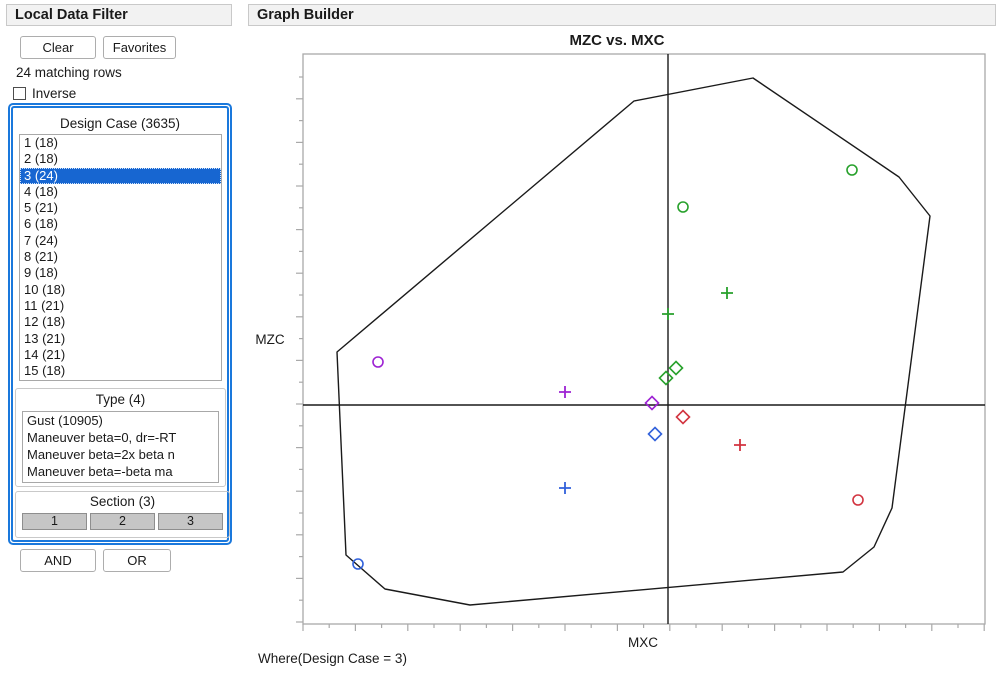  Describe the element at coordinates (19, 93) in the screenshot. I see `inverse-checkbox` at that location.